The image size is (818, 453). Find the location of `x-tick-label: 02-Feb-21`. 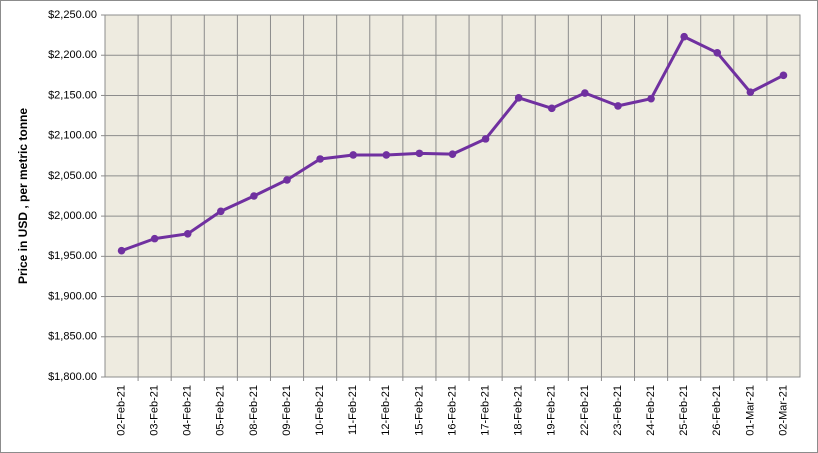

x-tick-label: 02-Feb-21 is located at coordinates (121, 410).